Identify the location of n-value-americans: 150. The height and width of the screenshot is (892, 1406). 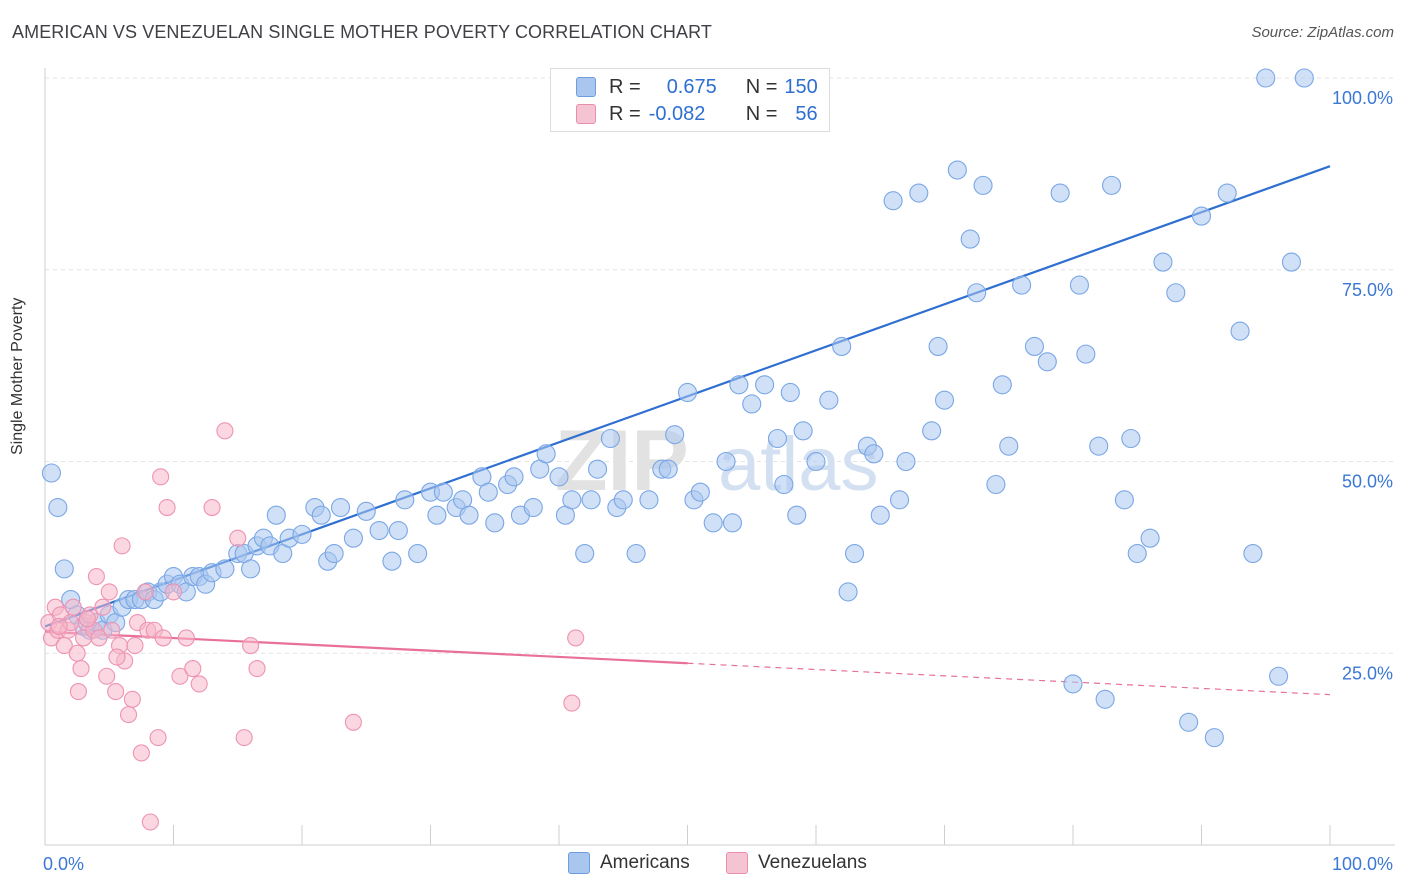
(801, 86).